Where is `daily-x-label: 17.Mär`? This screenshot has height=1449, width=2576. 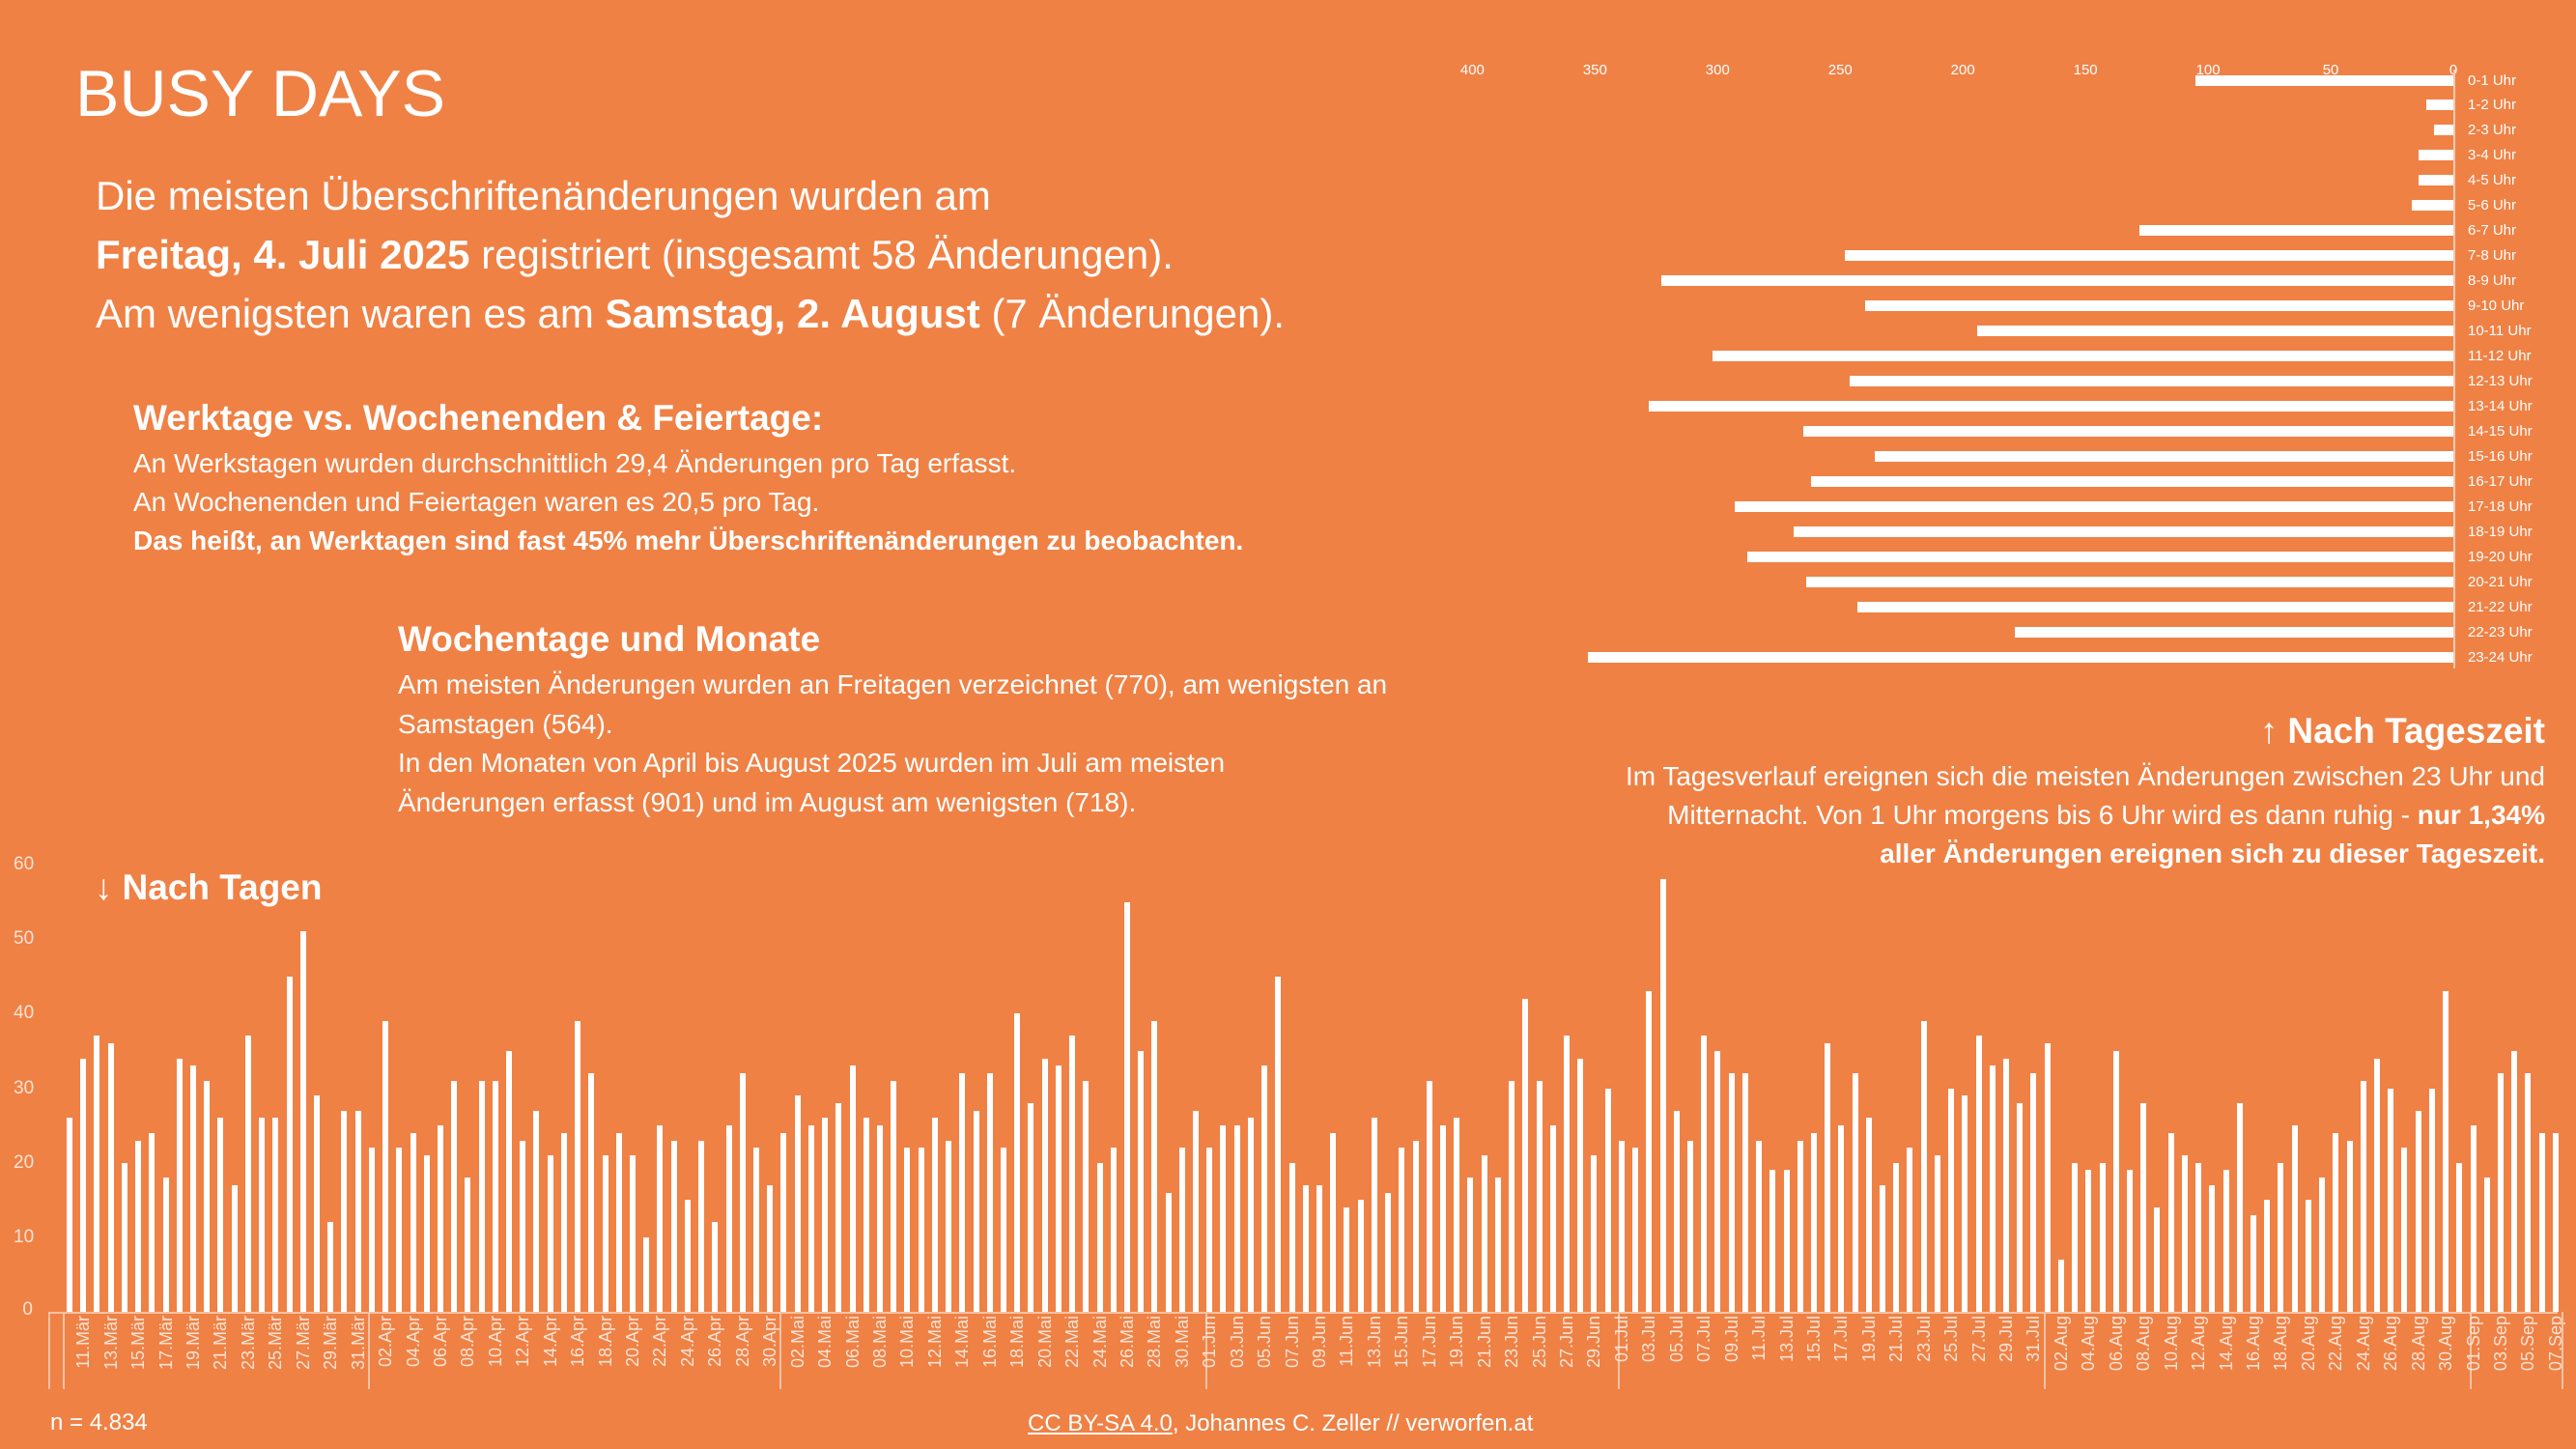
daily-x-label: 17.Mär is located at coordinates (166, 1343).